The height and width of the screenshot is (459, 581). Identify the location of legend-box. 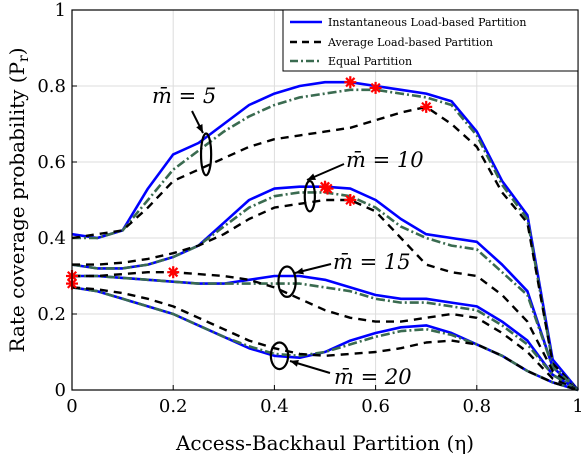
(430, 40).